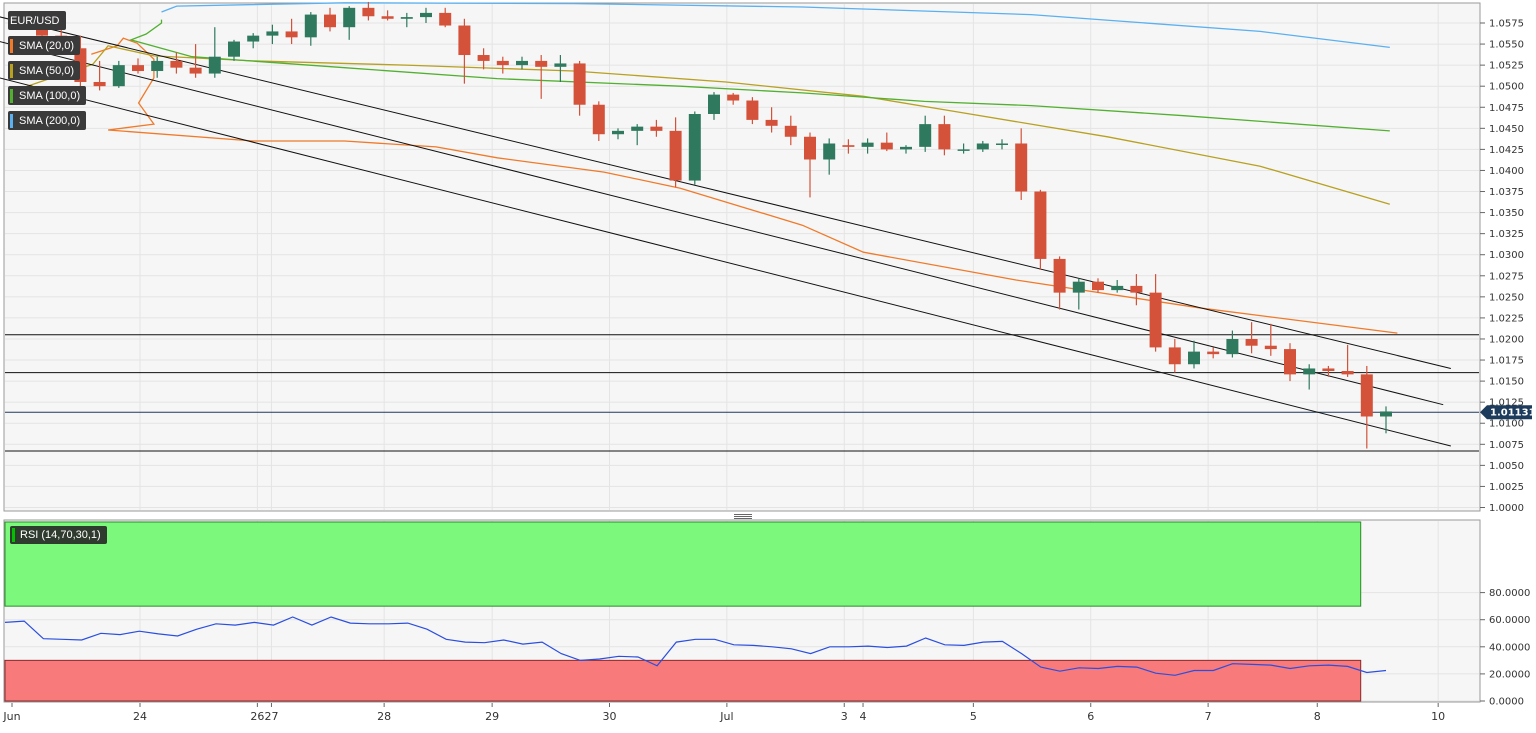  I want to click on rsi-tick-label: 0.0000, so click(1506, 702).